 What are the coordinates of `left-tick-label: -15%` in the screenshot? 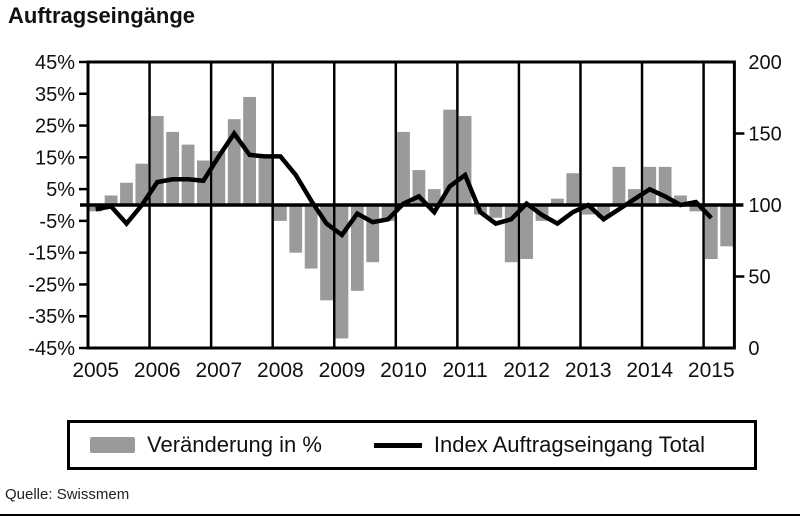 It's located at (51, 254).